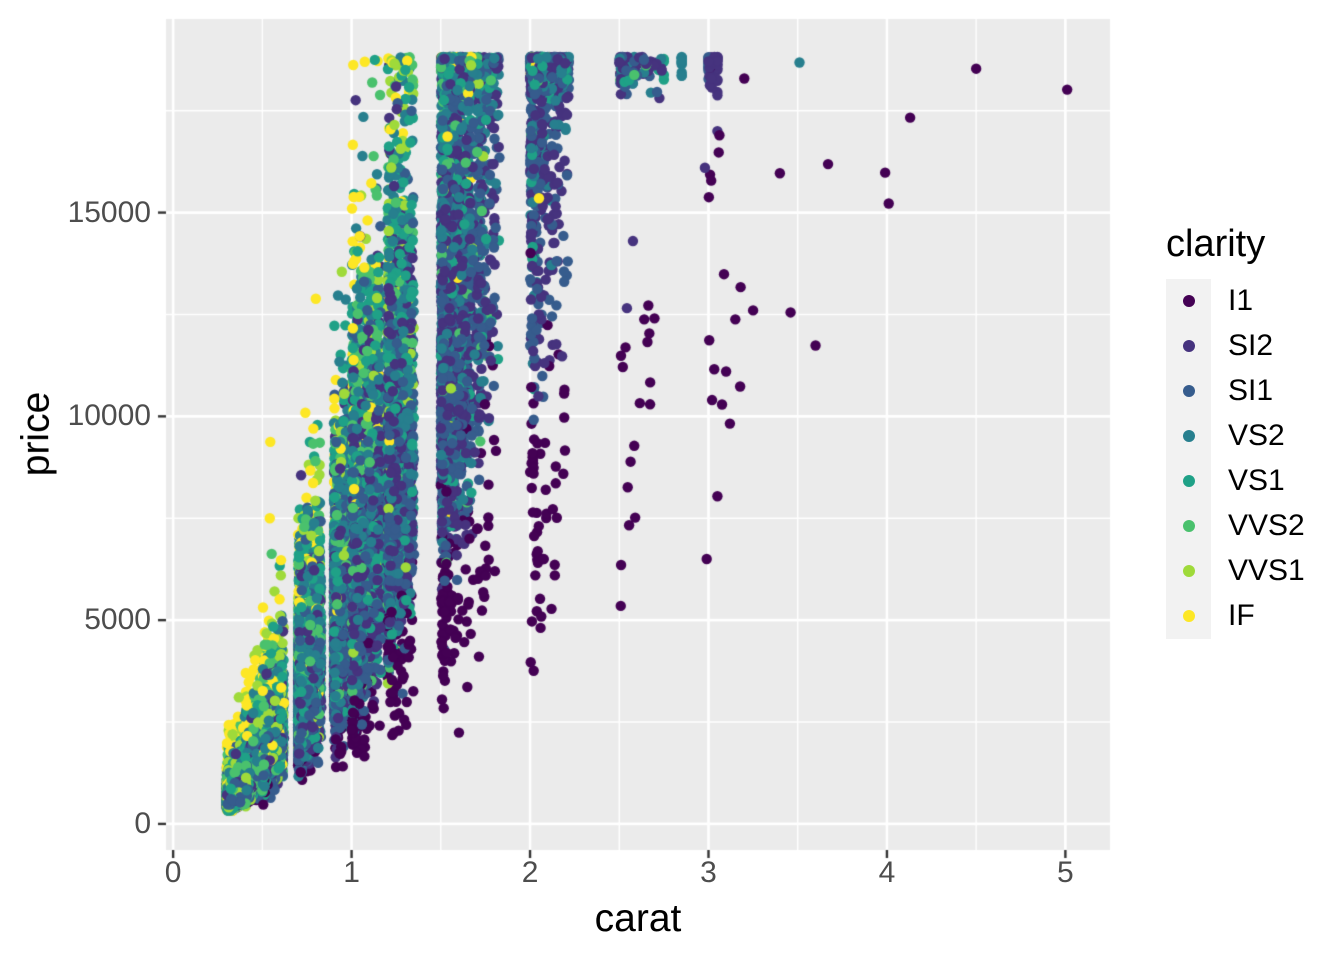 The width and height of the screenshot is (1344, 960). Describe the element at coordinates (1216, 244) in the screenshot. I see `legend-title: clarity` at that location.